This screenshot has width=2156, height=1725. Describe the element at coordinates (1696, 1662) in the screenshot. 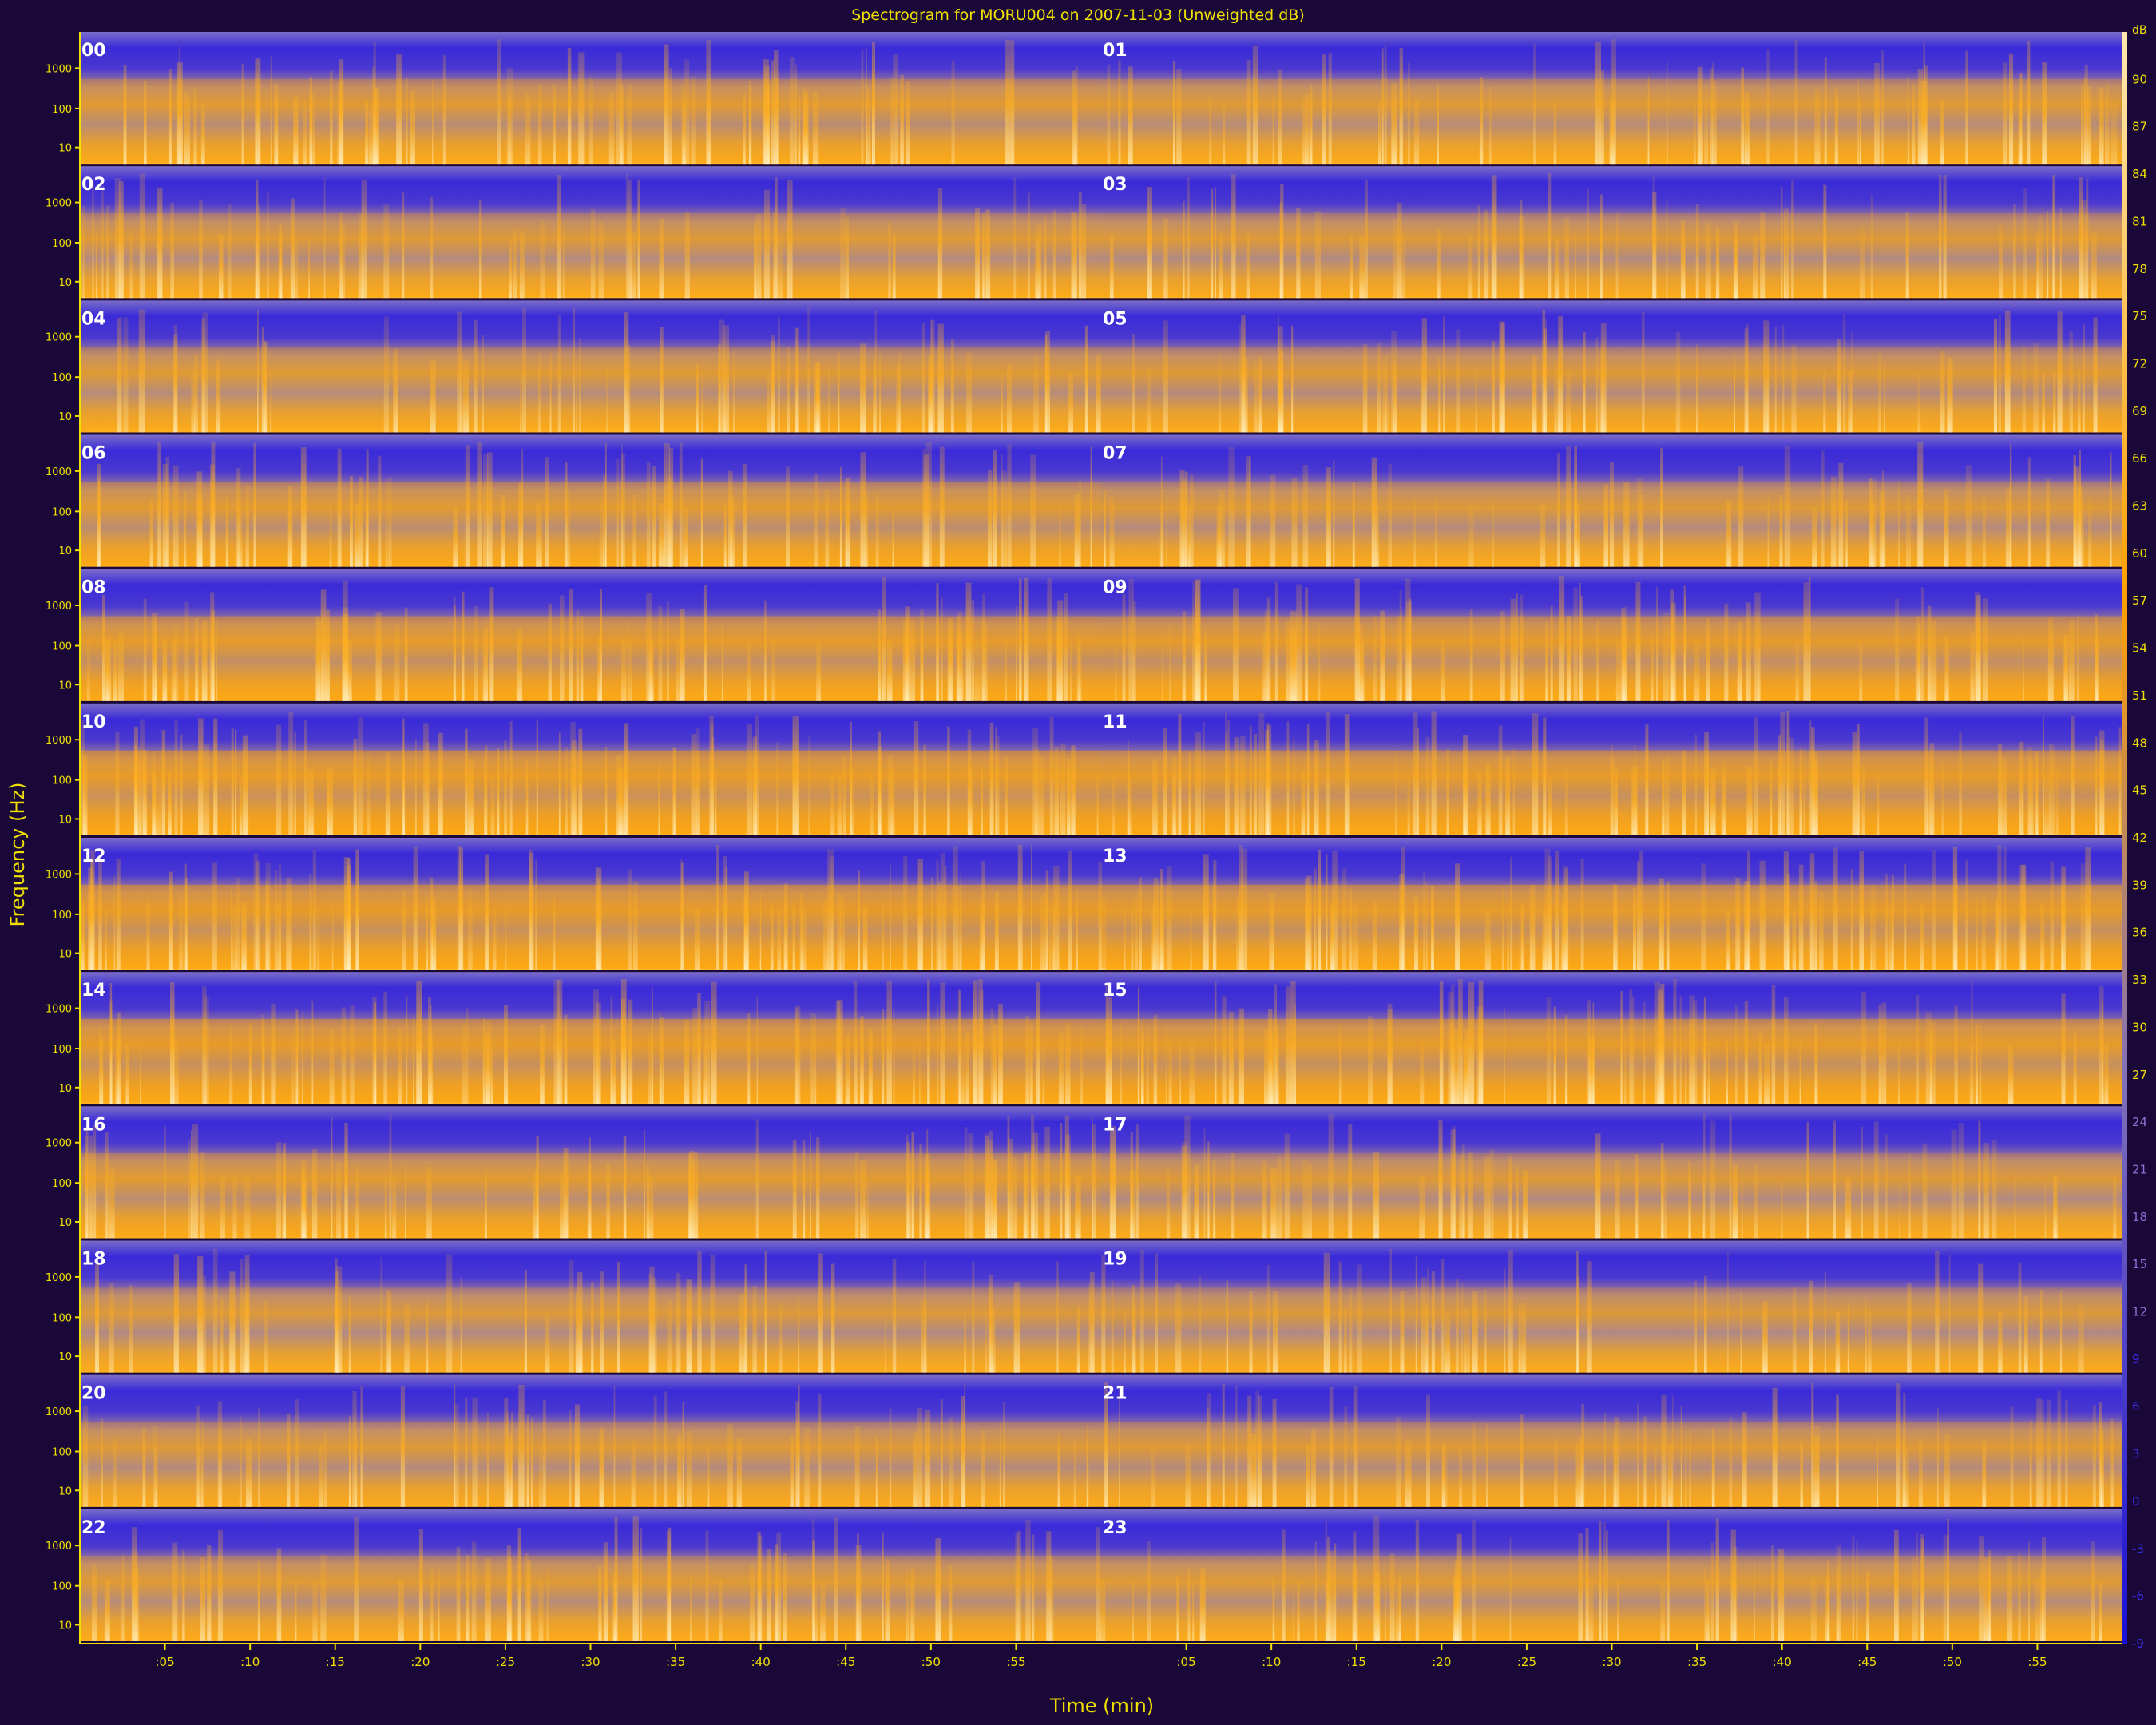

I see `x-tick-label: :35` at that location.